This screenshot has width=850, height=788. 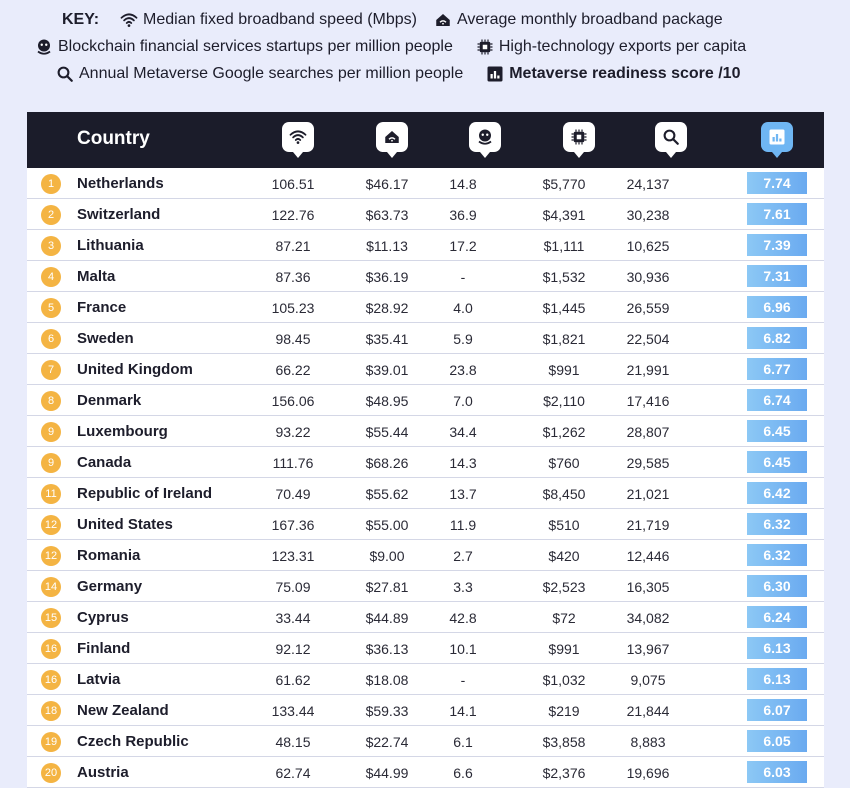 What do you see at coordinates (425, 462) in the screenshot?
I see `table-row: 9 Canada 111.76 $68.26 14.3 $760 29,585 6.45` at bounding box center [425, 462].